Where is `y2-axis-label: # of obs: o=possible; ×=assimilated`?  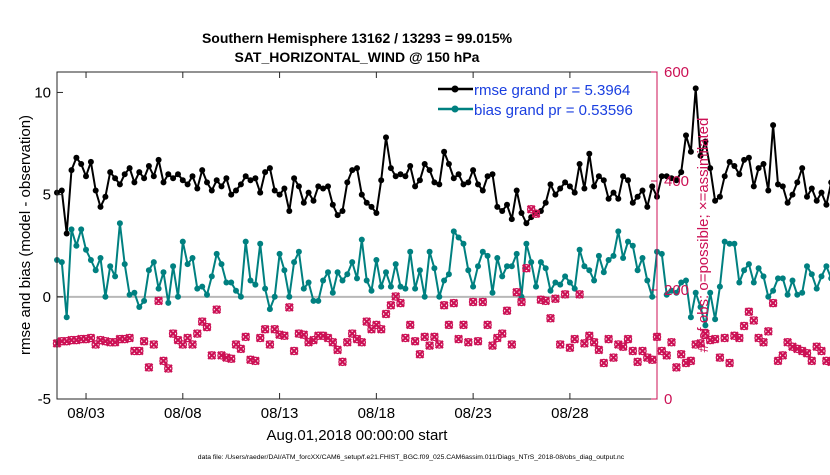
y2-axis-label: # of obs: o=possible; ×=assimilated is located at coordinates (703, 235).